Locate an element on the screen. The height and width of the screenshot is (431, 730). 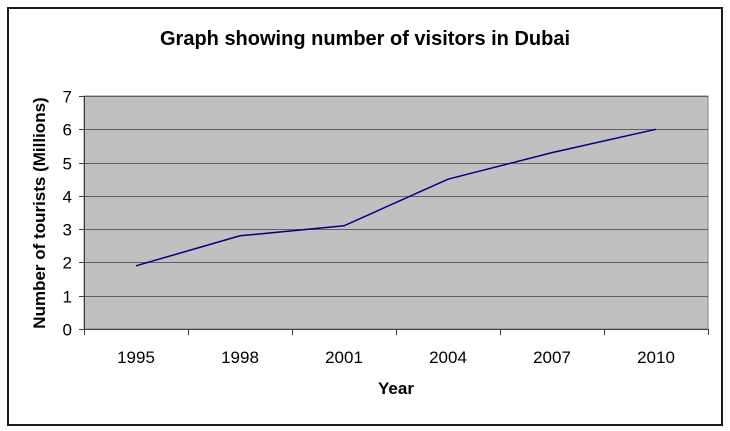
x-tick-label: 1995 is located at coordinates (136, 357).